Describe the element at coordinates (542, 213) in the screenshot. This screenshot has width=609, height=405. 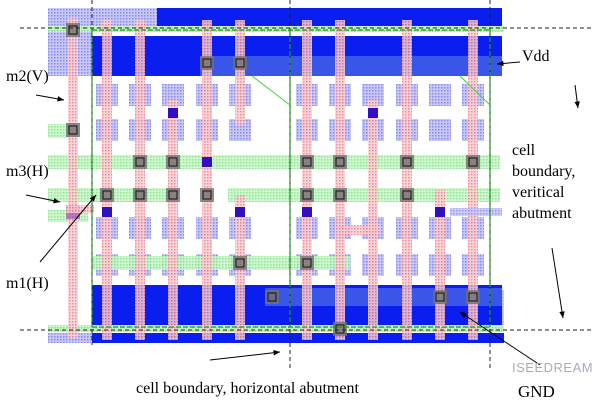
I see `label-line: abutment` at that location.